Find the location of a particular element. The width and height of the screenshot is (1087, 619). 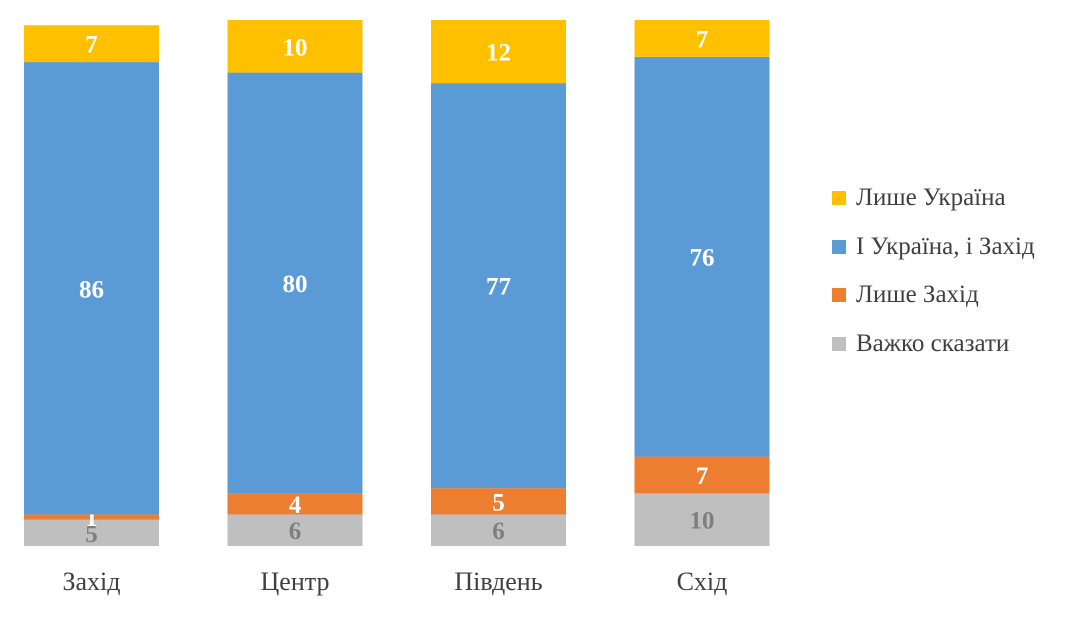

data-label: 4 is located at coordinates (295, 505).